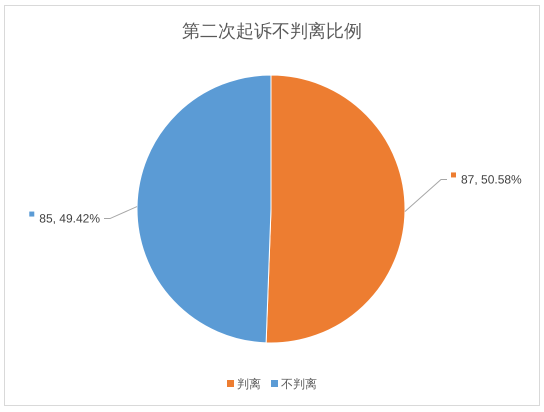  What do you see at coordinates (272, 31) in the screenshot?
I see `chart-title: 第二次起诉不判离比例` at bounding box center [272, 31].